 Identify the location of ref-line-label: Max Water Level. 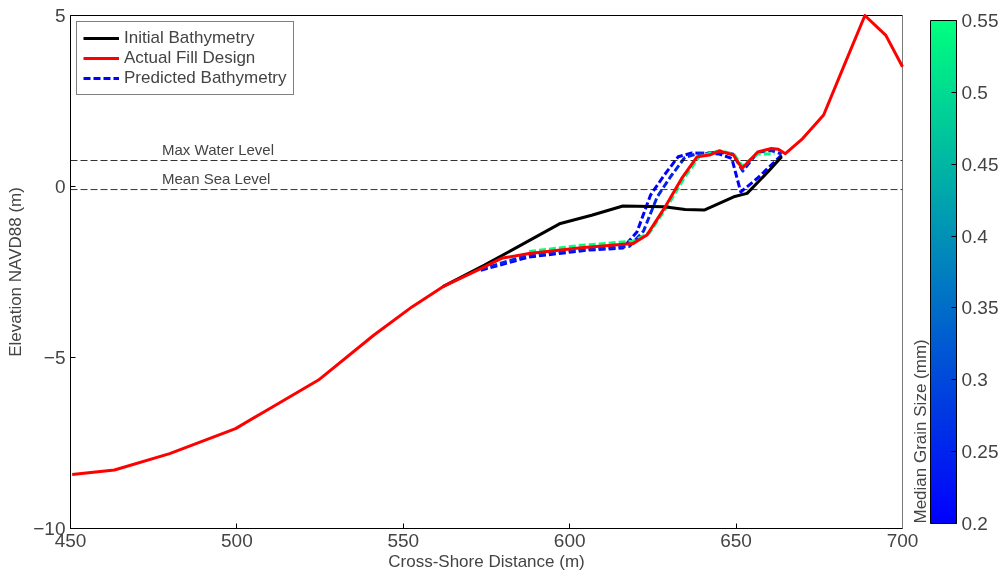
(218, 149).